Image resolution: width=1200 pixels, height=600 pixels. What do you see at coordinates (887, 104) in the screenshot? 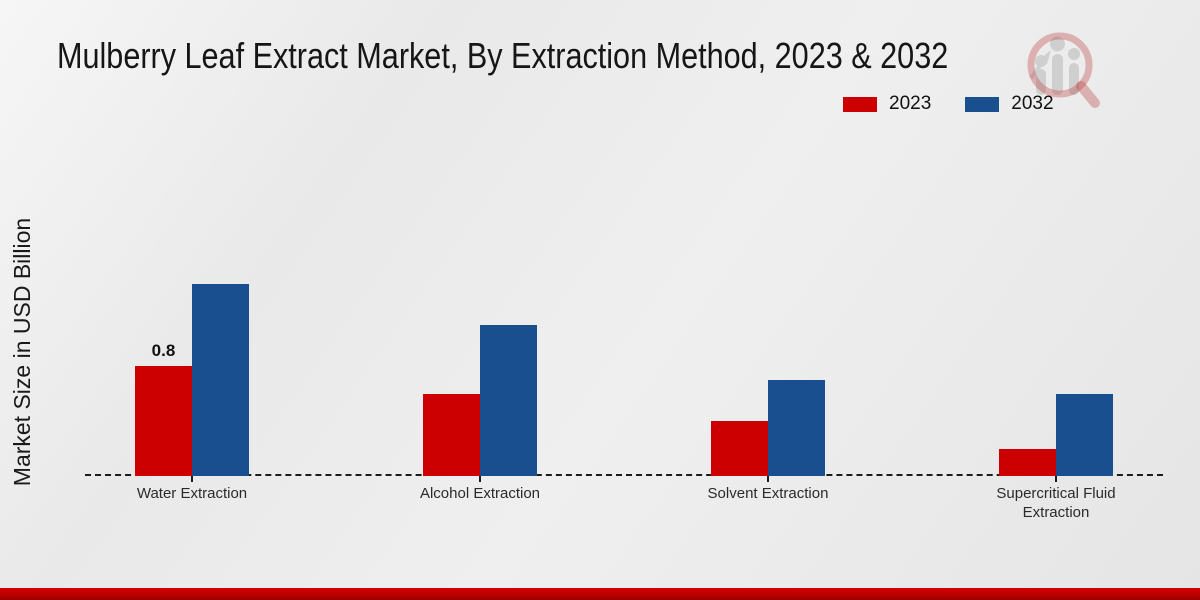
I see `legend-item-2023: 2023` at bounding box center [887, 104].